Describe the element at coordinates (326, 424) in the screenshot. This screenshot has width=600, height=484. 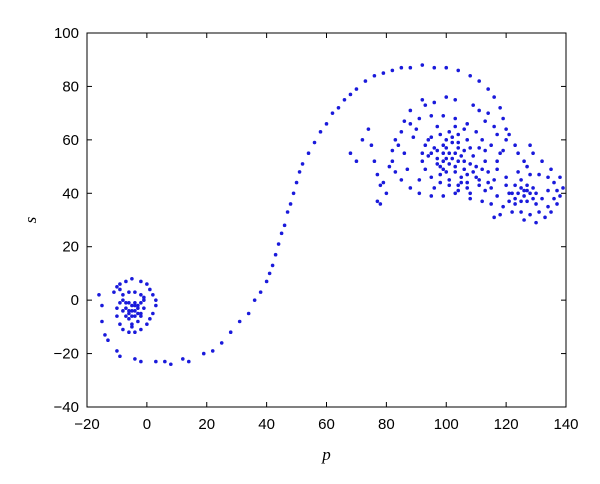
I see `x-tick-label: 60` at that location.